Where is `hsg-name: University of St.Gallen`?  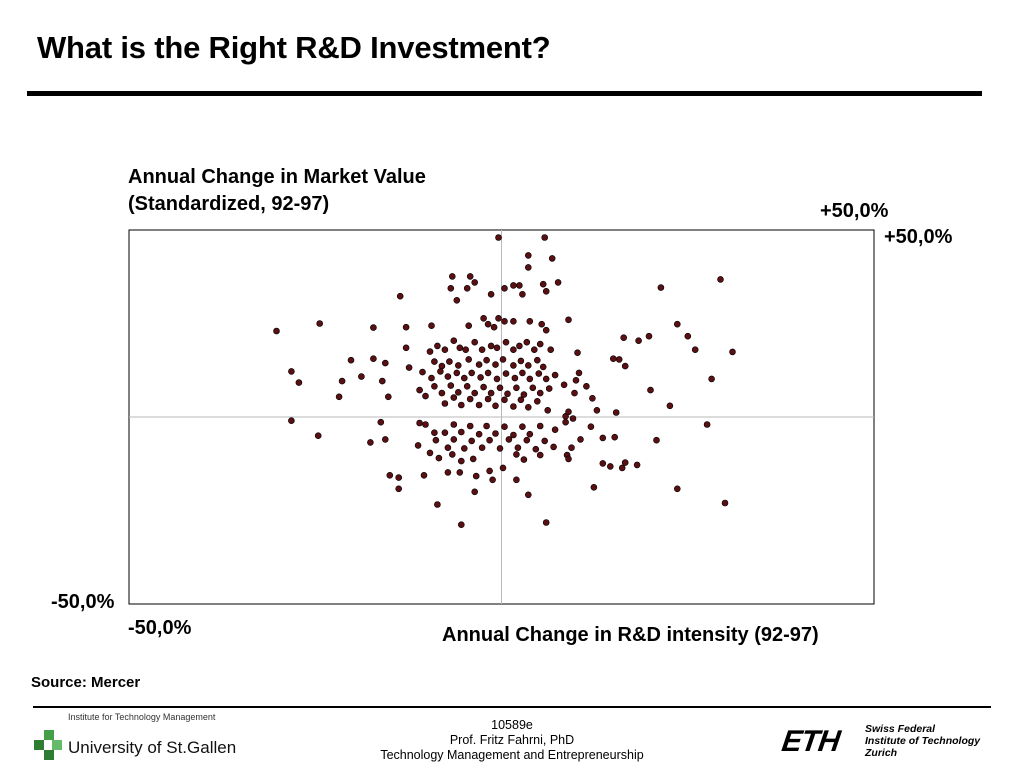
hsg-name: University of St.Gallen is located at coordinates (152, 747).